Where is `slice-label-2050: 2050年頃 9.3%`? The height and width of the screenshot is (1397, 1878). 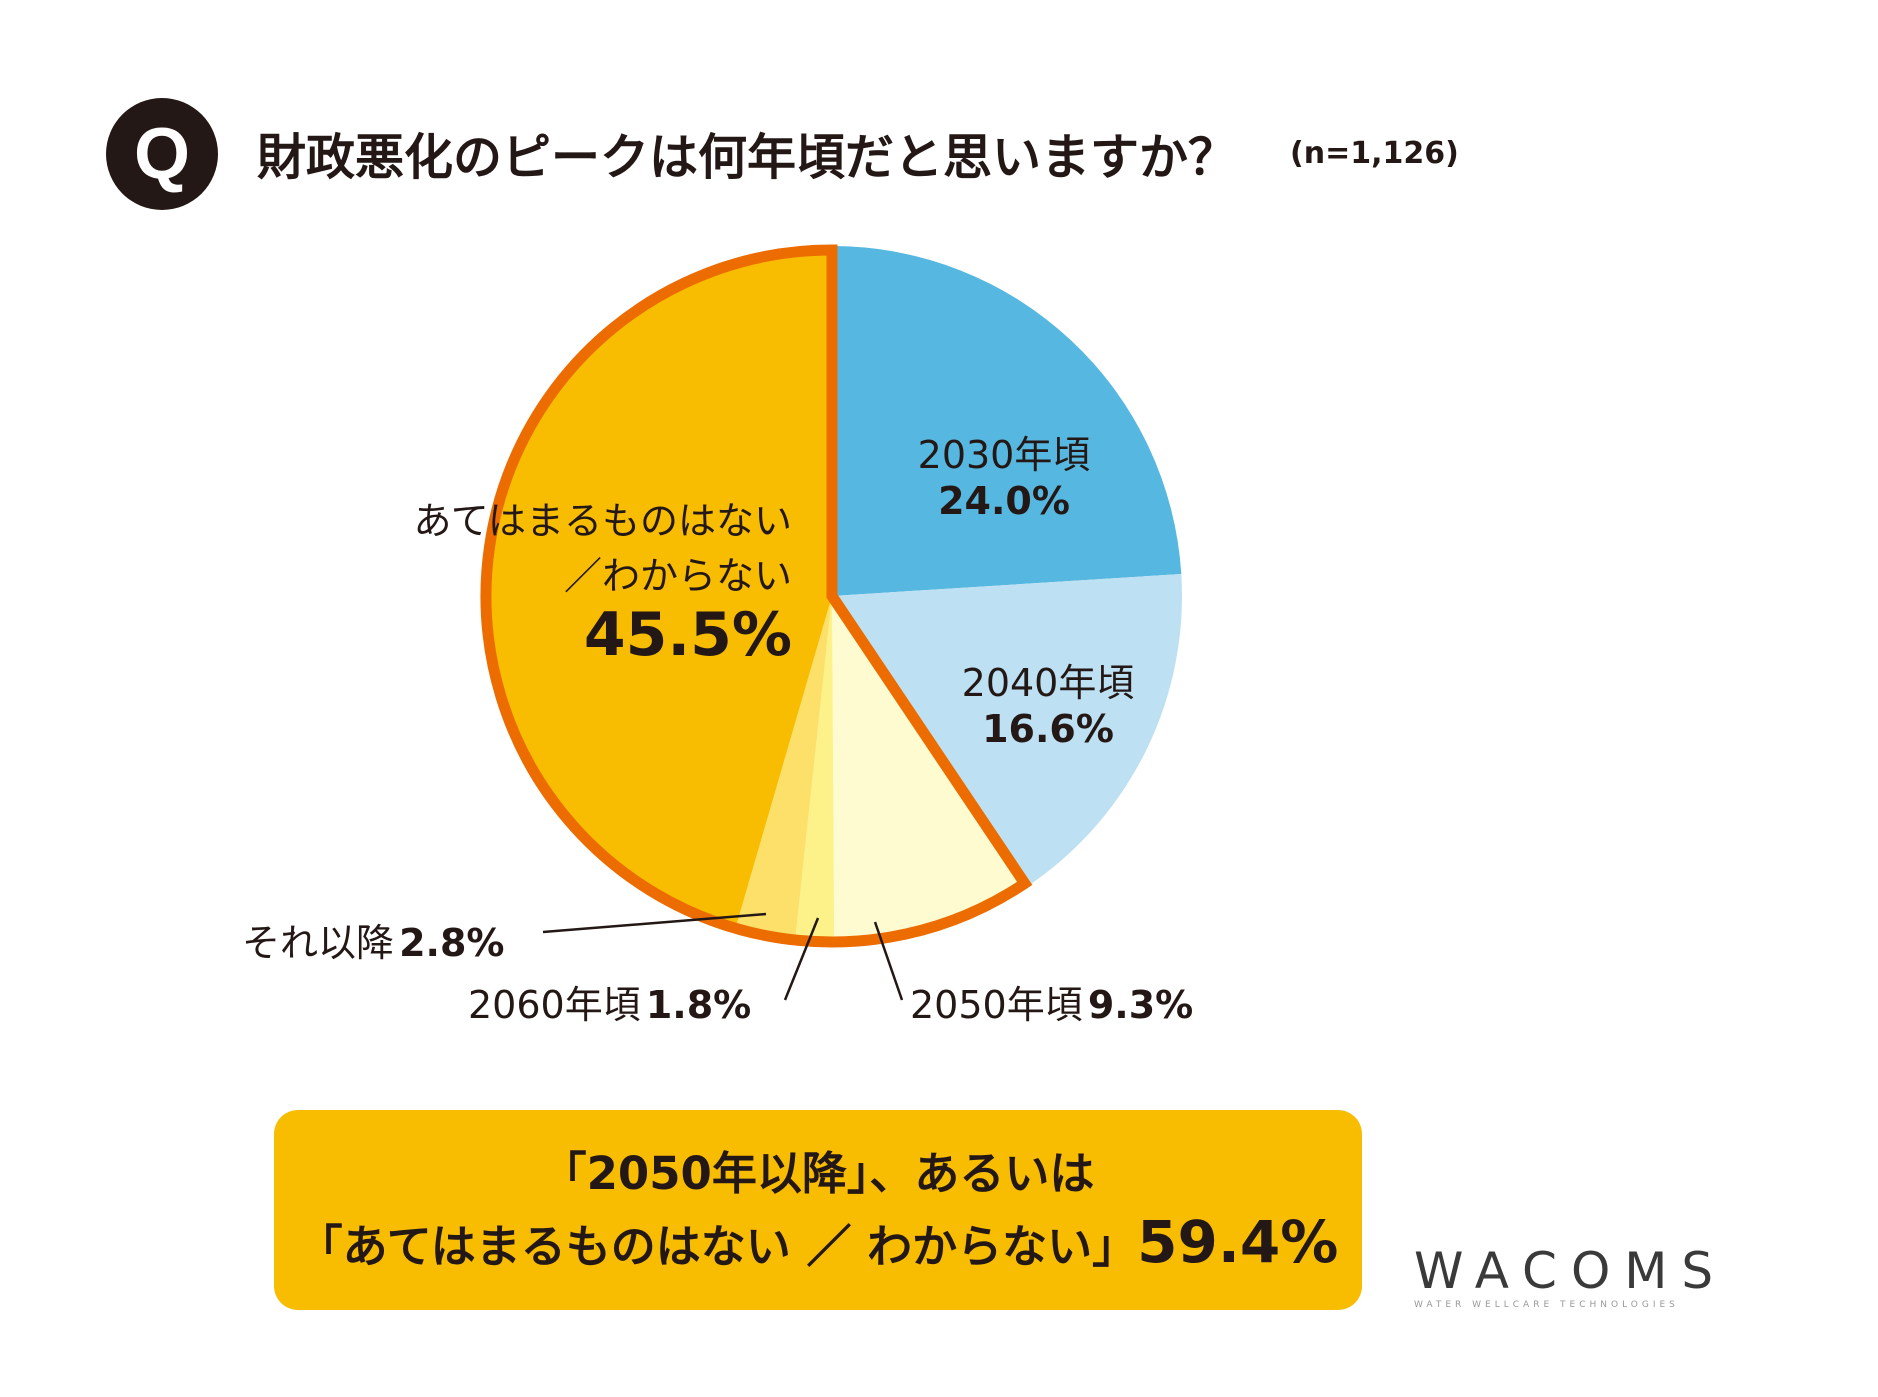 slice-label-2050: 2050年頃 9.3% is located at coordinates (1052, 1005).